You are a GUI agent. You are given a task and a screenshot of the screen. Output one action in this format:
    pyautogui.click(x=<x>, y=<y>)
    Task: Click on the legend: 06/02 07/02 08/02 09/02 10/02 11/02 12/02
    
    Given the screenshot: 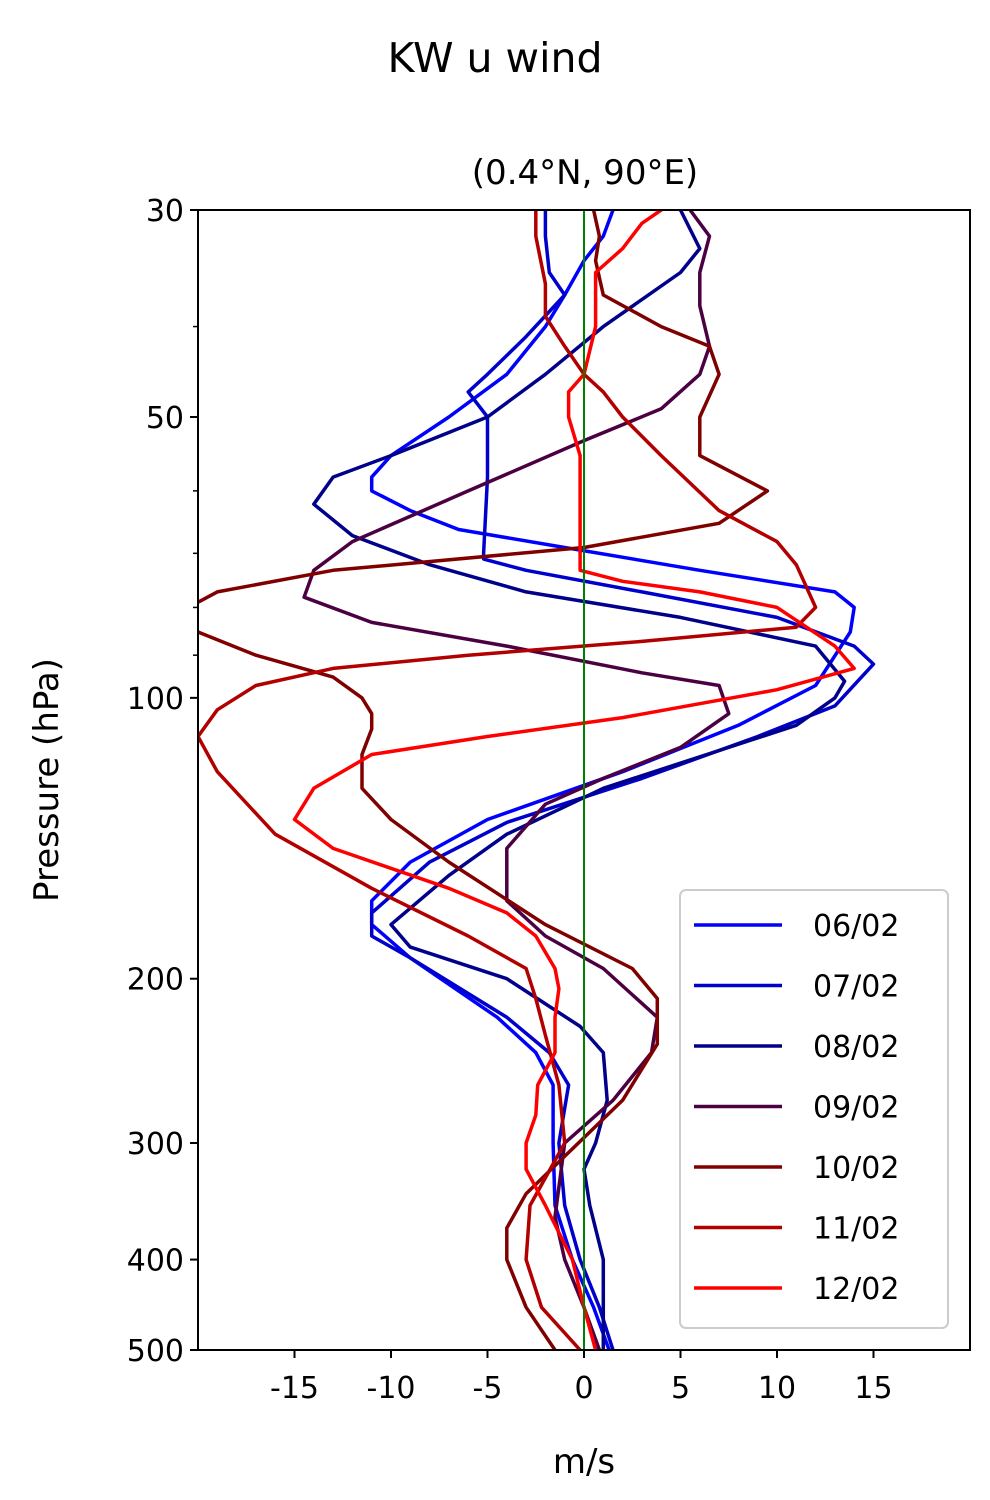 What is the action you would take?
    pyautogui.click(x=814, y=1109)
    